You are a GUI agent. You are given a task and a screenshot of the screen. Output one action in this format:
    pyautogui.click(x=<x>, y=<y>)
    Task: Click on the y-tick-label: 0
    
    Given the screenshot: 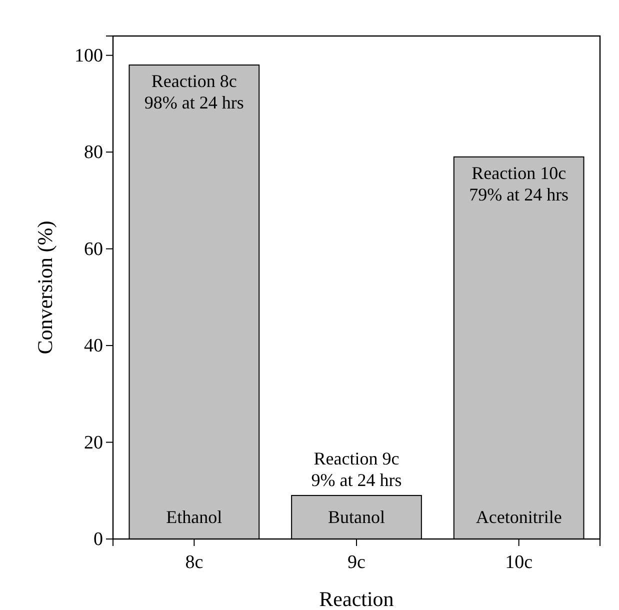 What is the action you would take?
    pyautogui.click(x=98, y=539)
    